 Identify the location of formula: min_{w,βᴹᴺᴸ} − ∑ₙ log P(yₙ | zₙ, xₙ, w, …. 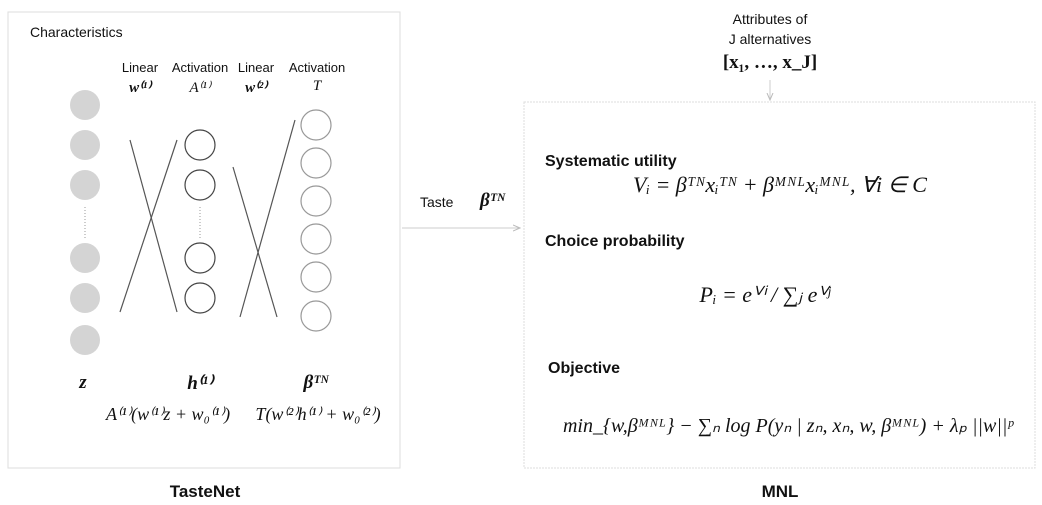
(788, 426).